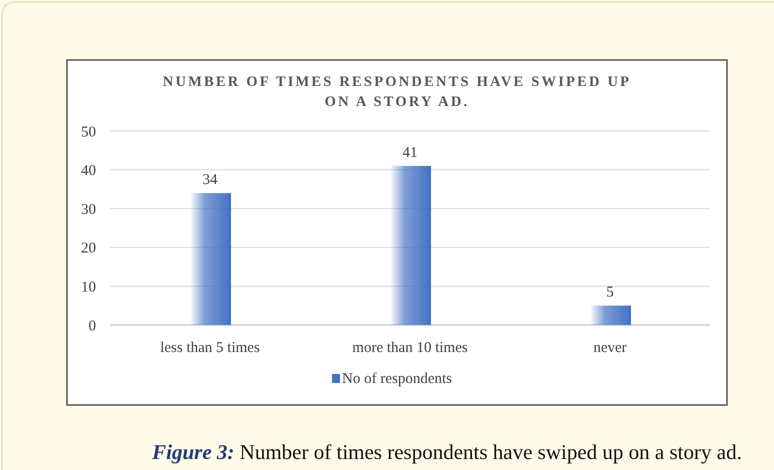  What do you see at coordinates (92, 326) in the screenshot?
I see `y-tick-label: 0` at bounding box center [92, 326].